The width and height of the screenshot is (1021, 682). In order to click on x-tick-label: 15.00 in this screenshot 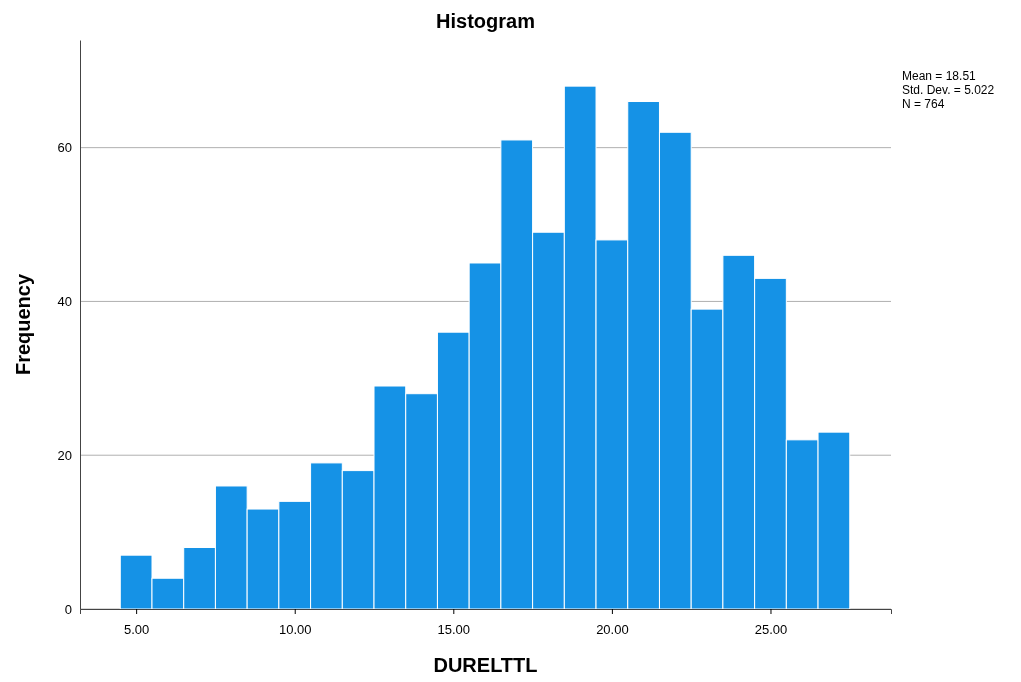, I will do `click(454, 629)`.